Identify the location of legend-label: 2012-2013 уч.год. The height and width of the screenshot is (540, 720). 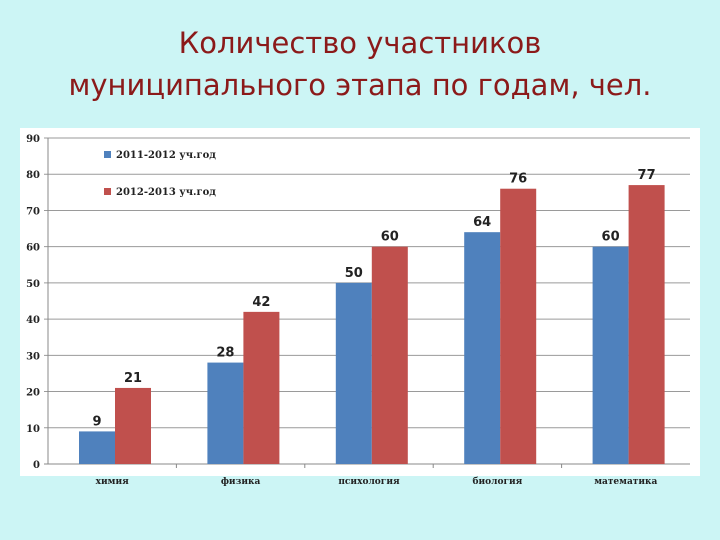
(166, 192).